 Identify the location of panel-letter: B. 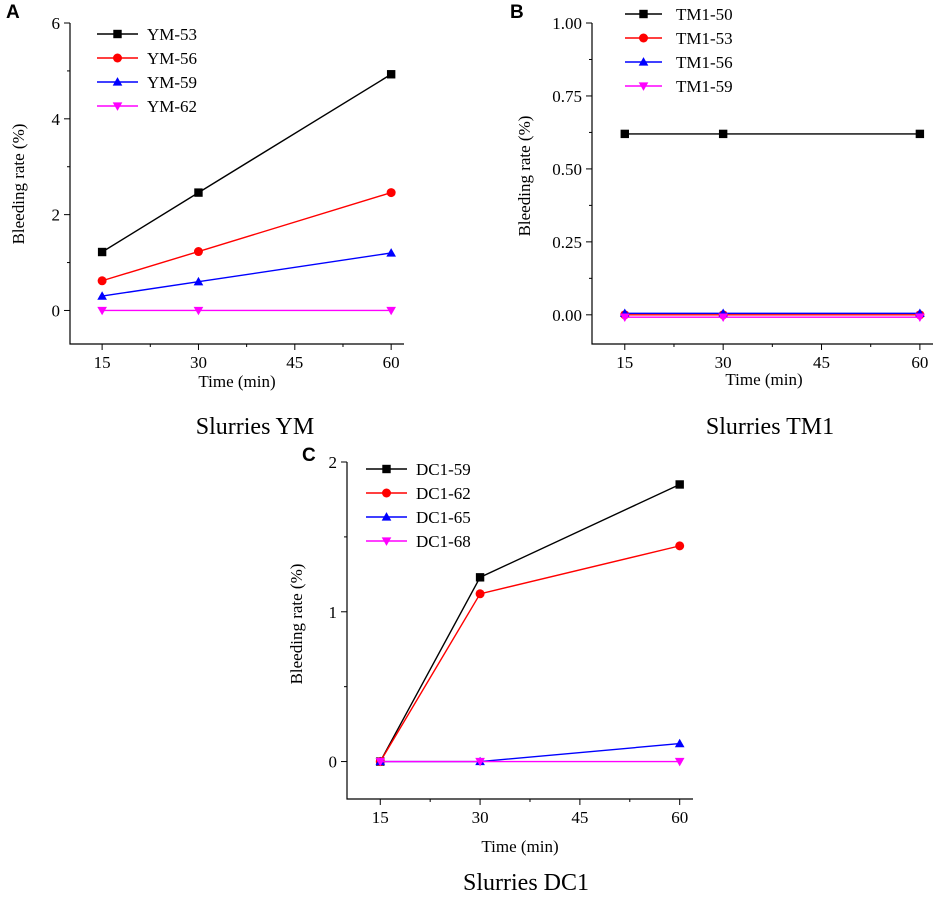
(517, 12).